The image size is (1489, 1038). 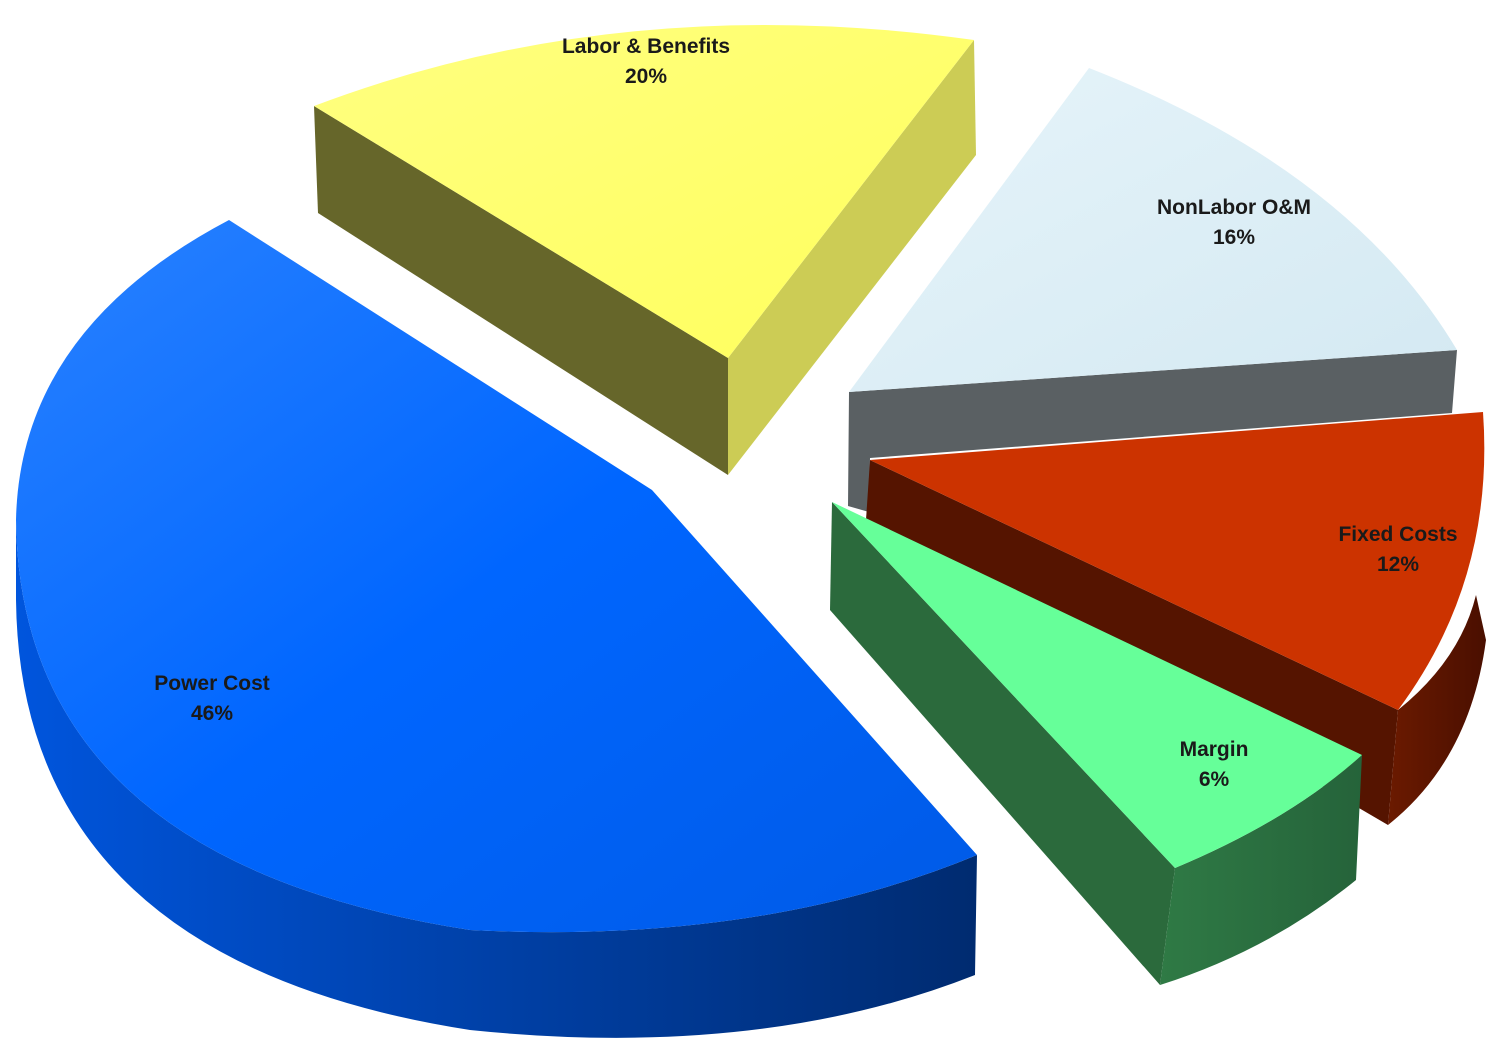 What do you see at coordinates (1152, 431) in the screenshot?
I see `slice-nonlabor-om-inner-face` at bounding box center [1152, 431].